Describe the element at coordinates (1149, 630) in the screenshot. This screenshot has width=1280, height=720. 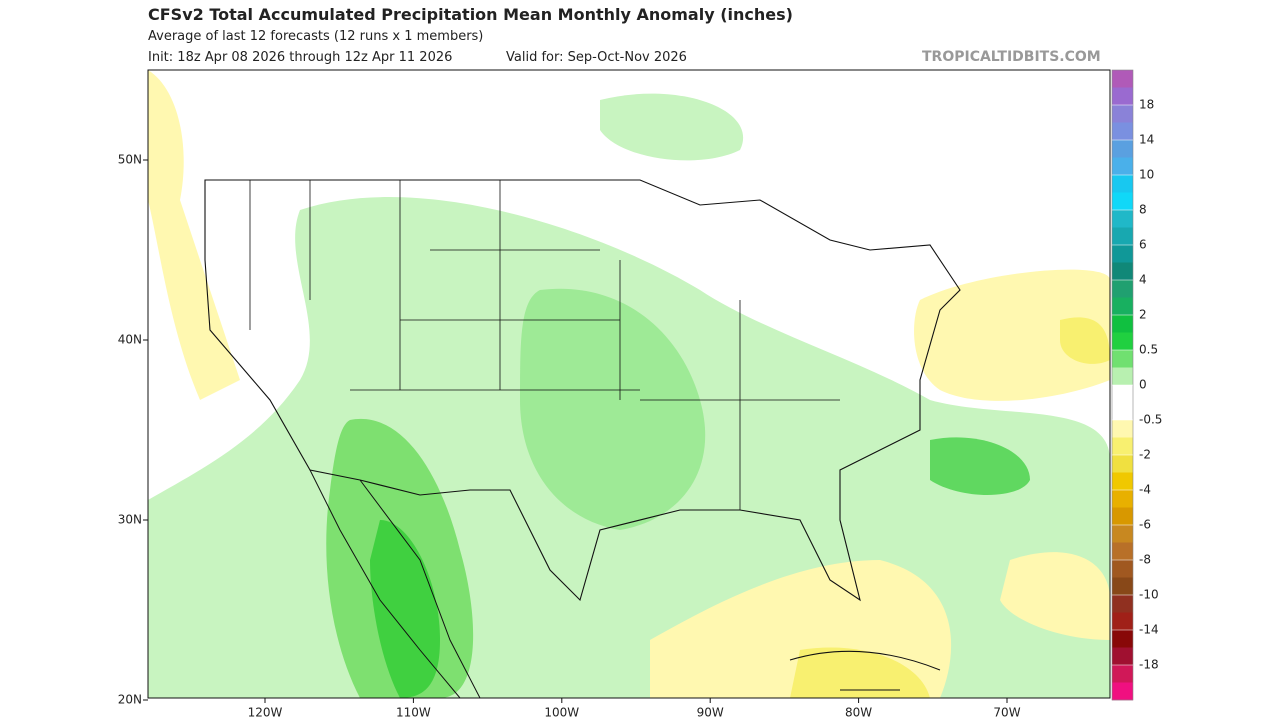
I see `colorbar-label: -14` at that location.